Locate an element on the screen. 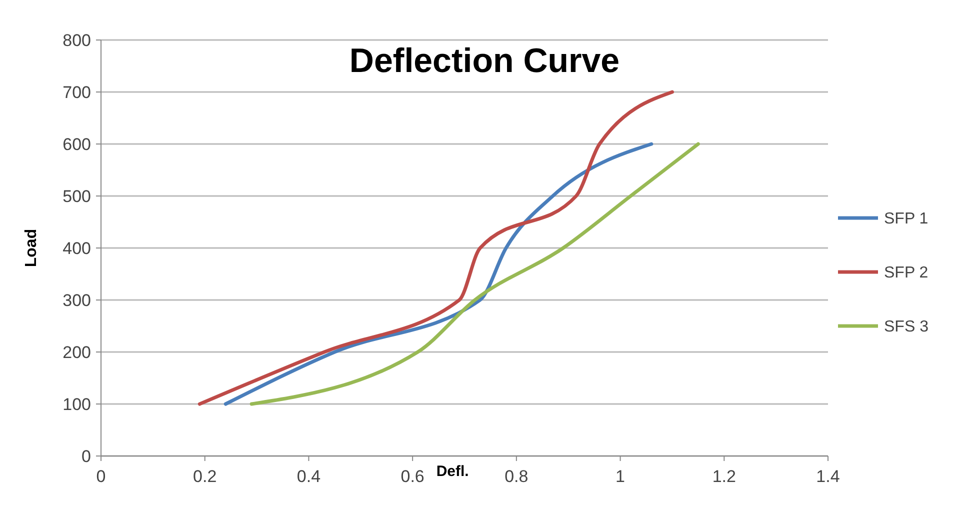 This screenshot has width=976, height=524. x-tick-label: 1.4 is located at coordinates (828, 476).